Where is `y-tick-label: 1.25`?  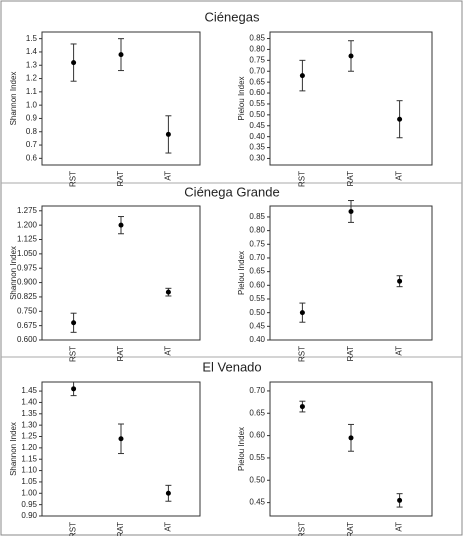
y-tick-label: 1.25 is located at coordinates (29, 436).